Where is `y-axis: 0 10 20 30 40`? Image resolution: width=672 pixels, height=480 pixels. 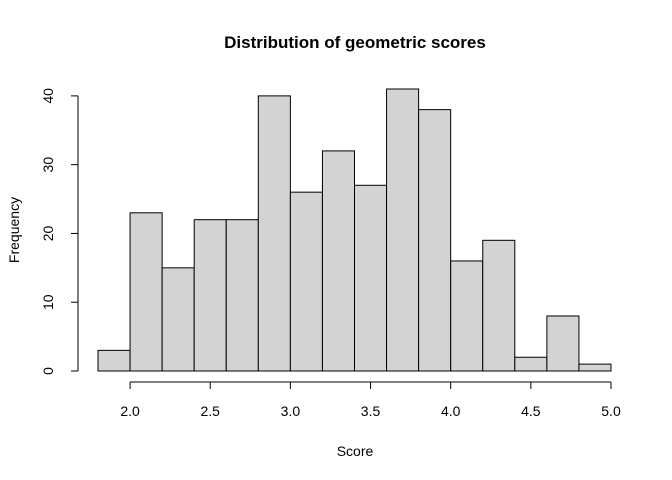
y-axis: 0 10 20 30 40 is located at coordinates (59, 231).